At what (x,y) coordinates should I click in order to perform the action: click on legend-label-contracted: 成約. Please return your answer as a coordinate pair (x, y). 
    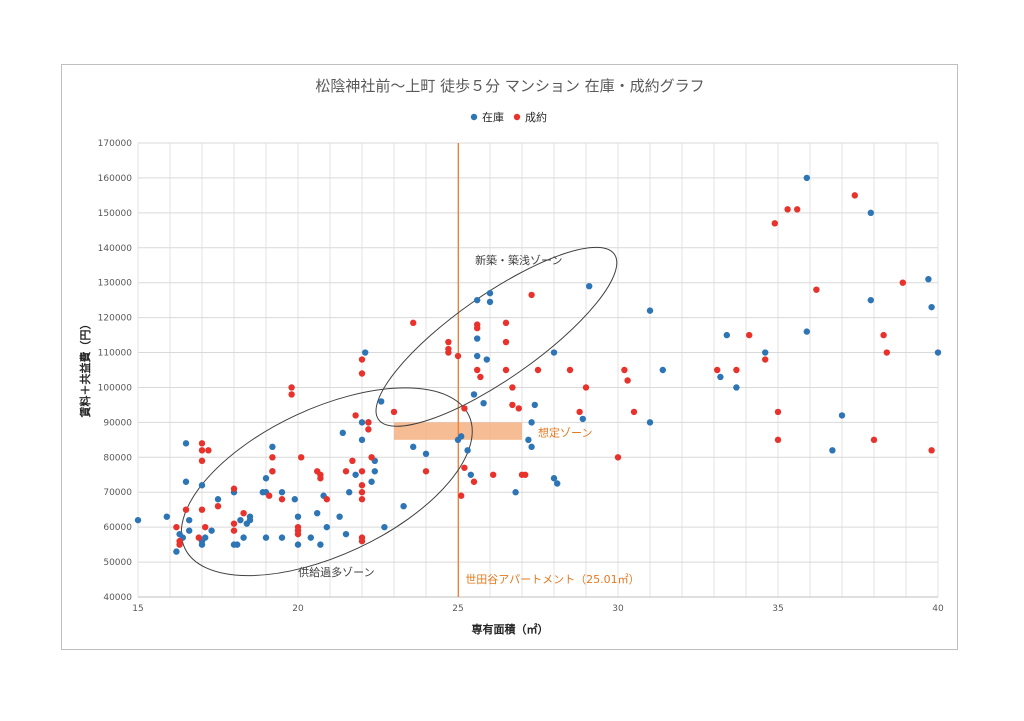
    Looking at the image, I should click on (536, 117).